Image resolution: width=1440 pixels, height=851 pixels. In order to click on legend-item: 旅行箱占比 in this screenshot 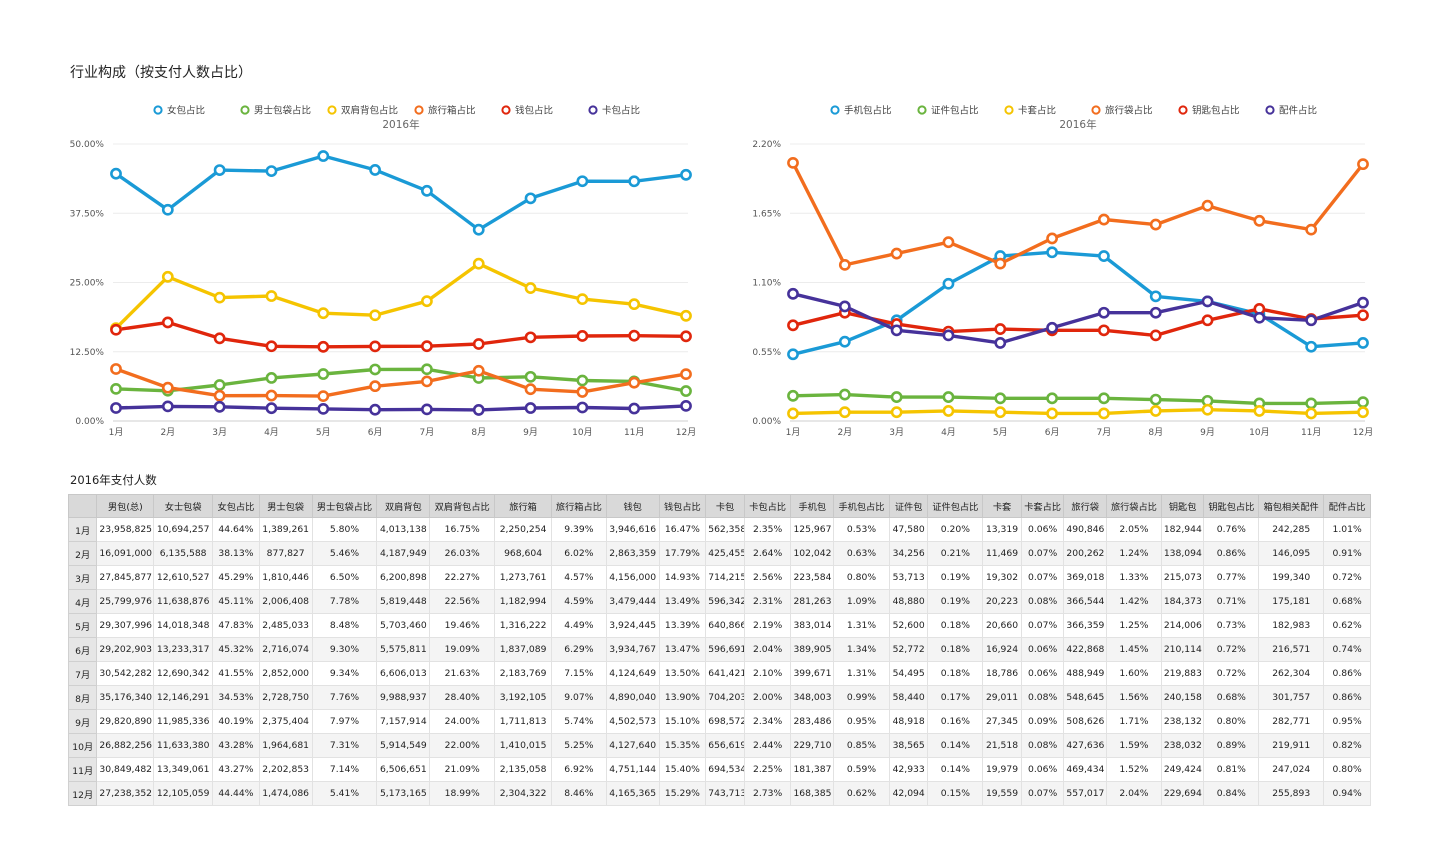, I will do `click(445, 111)`.